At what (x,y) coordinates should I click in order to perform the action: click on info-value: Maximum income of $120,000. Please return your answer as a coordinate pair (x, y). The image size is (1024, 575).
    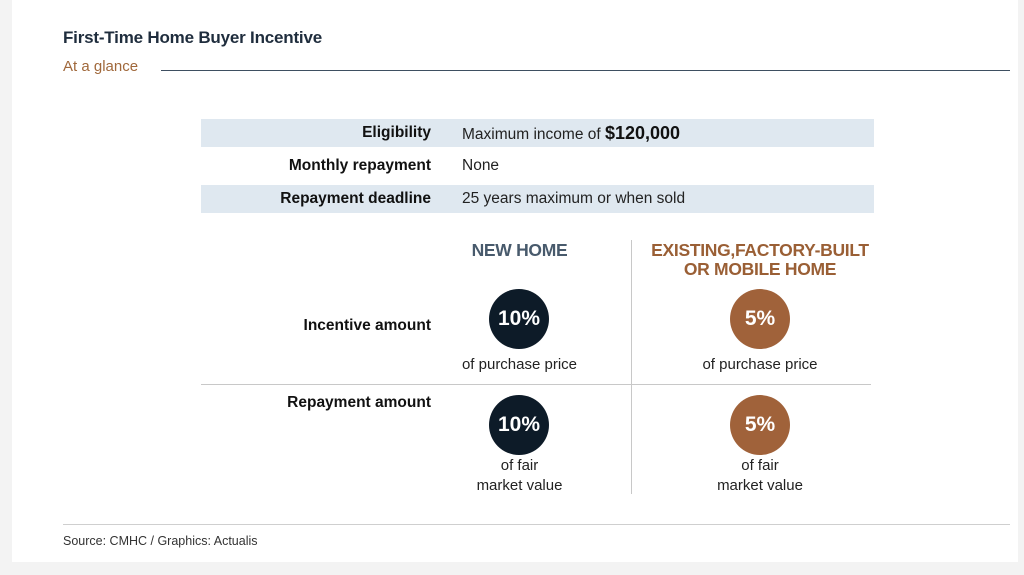
    Looking at the image, I should click on (571, 133).